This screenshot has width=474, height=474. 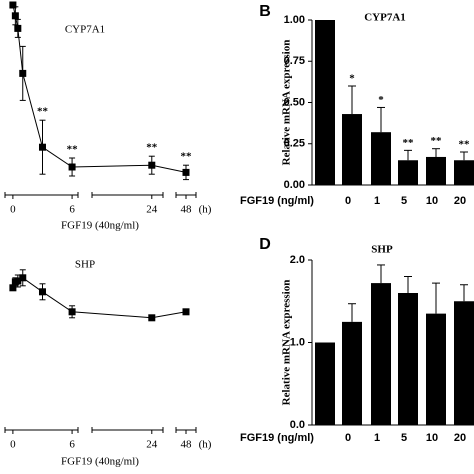 What do you see at coordinates (297, 260) in the screenshot?
I see `y-tick-label: 2.0` at bounding box center [297, 260].